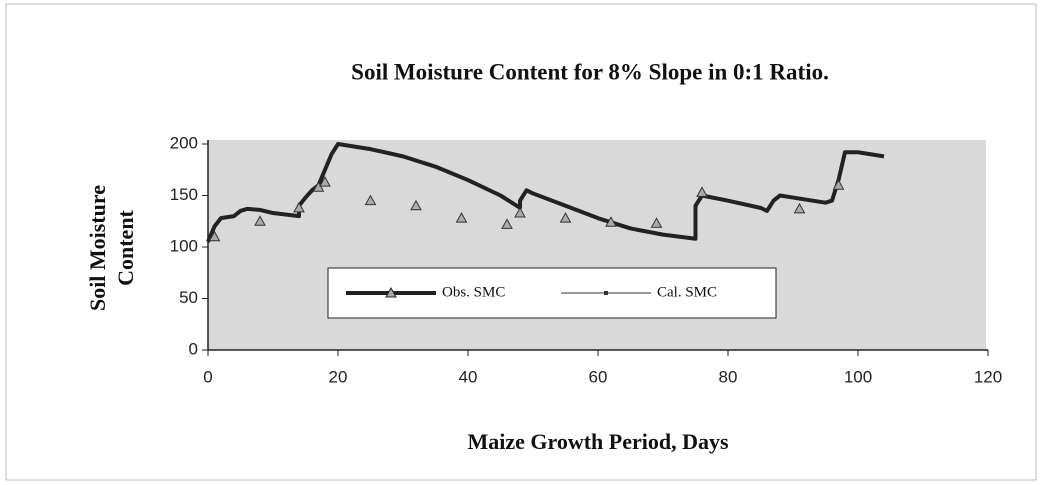 The image size is (1042, 485). Describe the element at coordinates (473, 292) in the screenshot. I see `legend-label: Obs. SMC` at that location.